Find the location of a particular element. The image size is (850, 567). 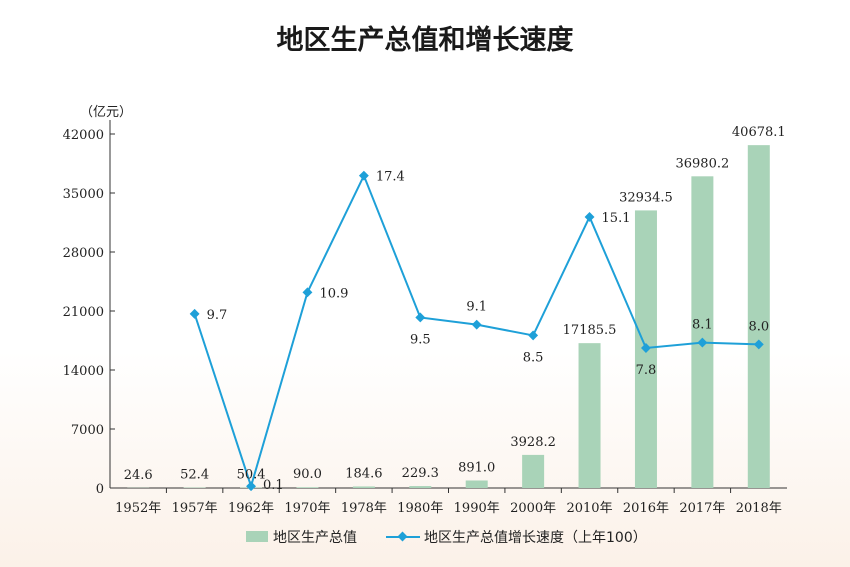

x-tick-label: 2000年 is located at coordinates (533, 508).